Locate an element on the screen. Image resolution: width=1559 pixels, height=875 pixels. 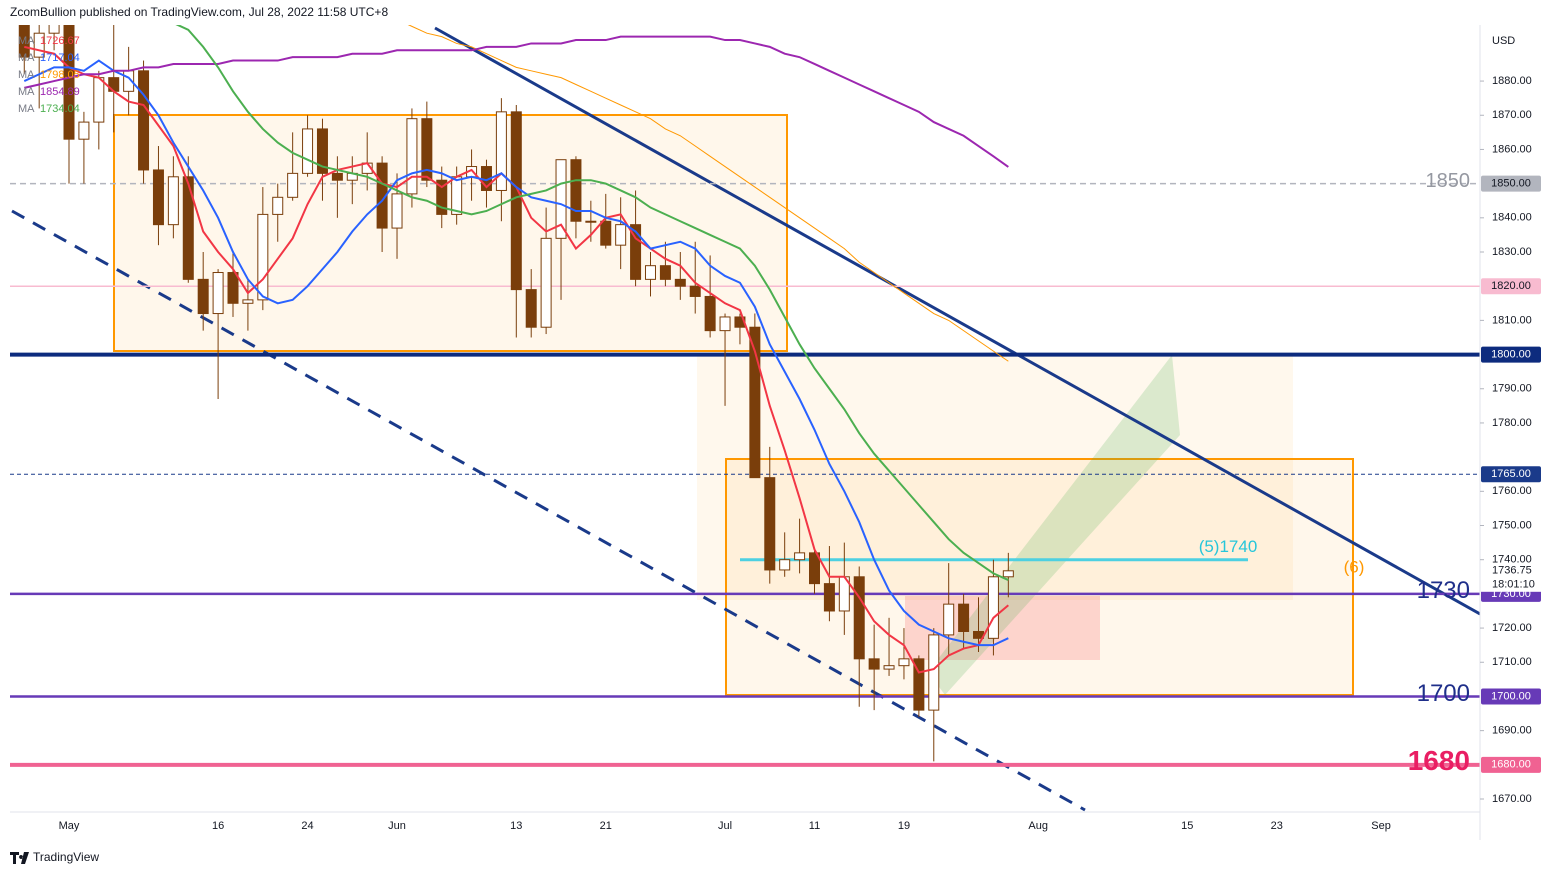
price-badge-label: 1850.00 is located at coordinates (1511, 184).